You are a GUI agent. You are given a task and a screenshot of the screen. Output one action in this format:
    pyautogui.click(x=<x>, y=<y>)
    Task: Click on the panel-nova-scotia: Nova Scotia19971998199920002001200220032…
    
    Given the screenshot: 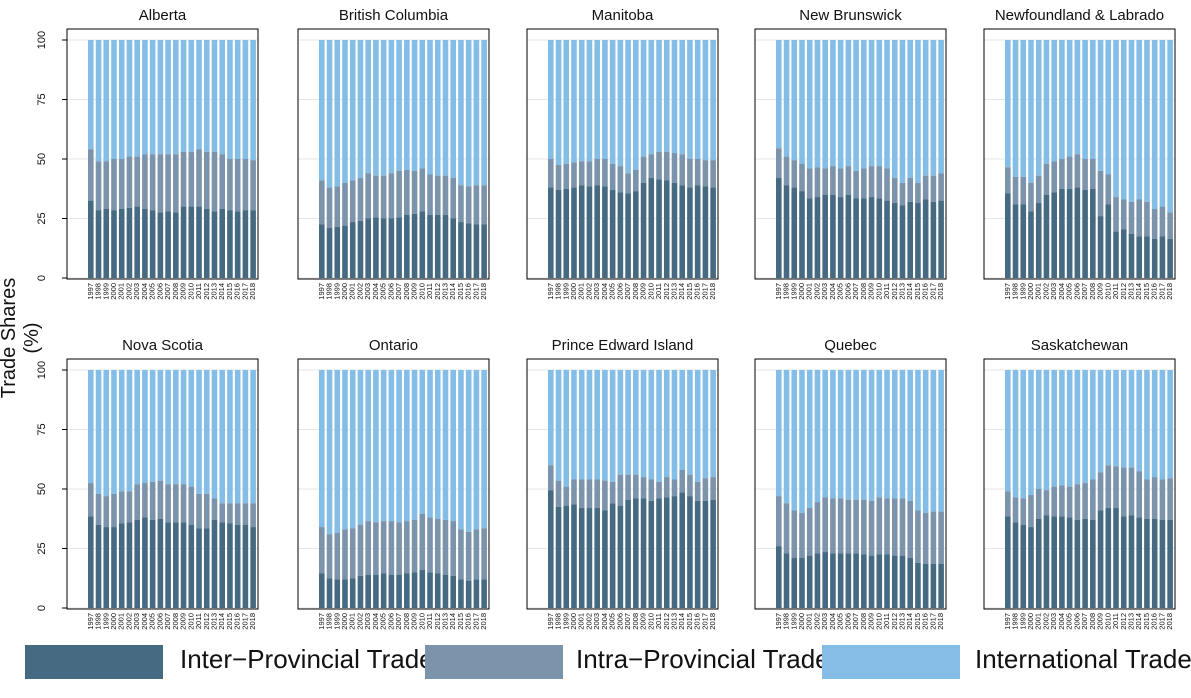 What is the action you would take?
    pyautogui.click(x=147, y=483)
    